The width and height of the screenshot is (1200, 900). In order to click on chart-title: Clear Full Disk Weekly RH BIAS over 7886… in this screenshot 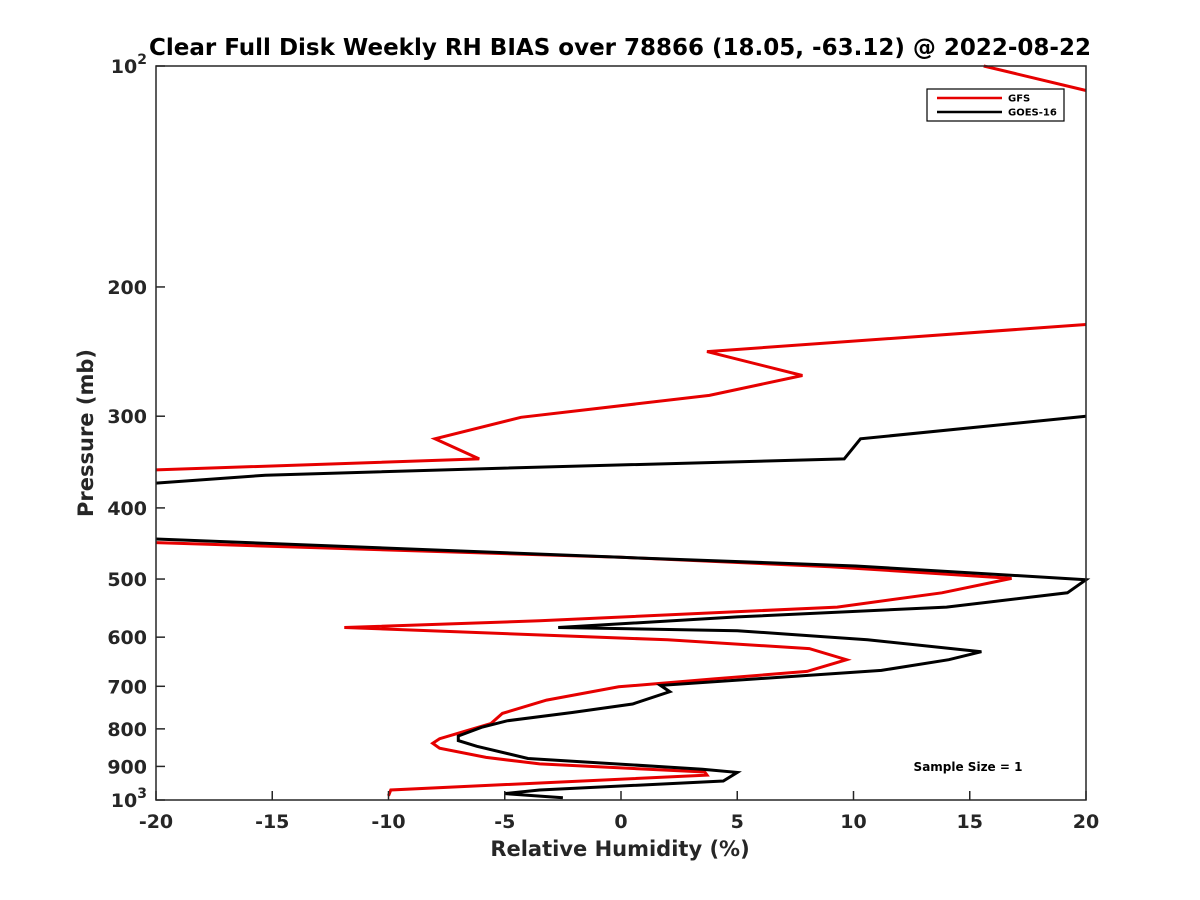, I will do `click(620, 48)`.